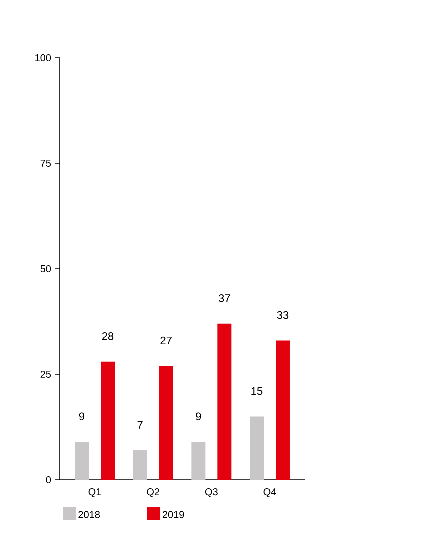 This screenshot has height=559, width=425. Describe the element at coordinates (173, 514) in the screenshot. I see `legend-label: 2019` at that location.